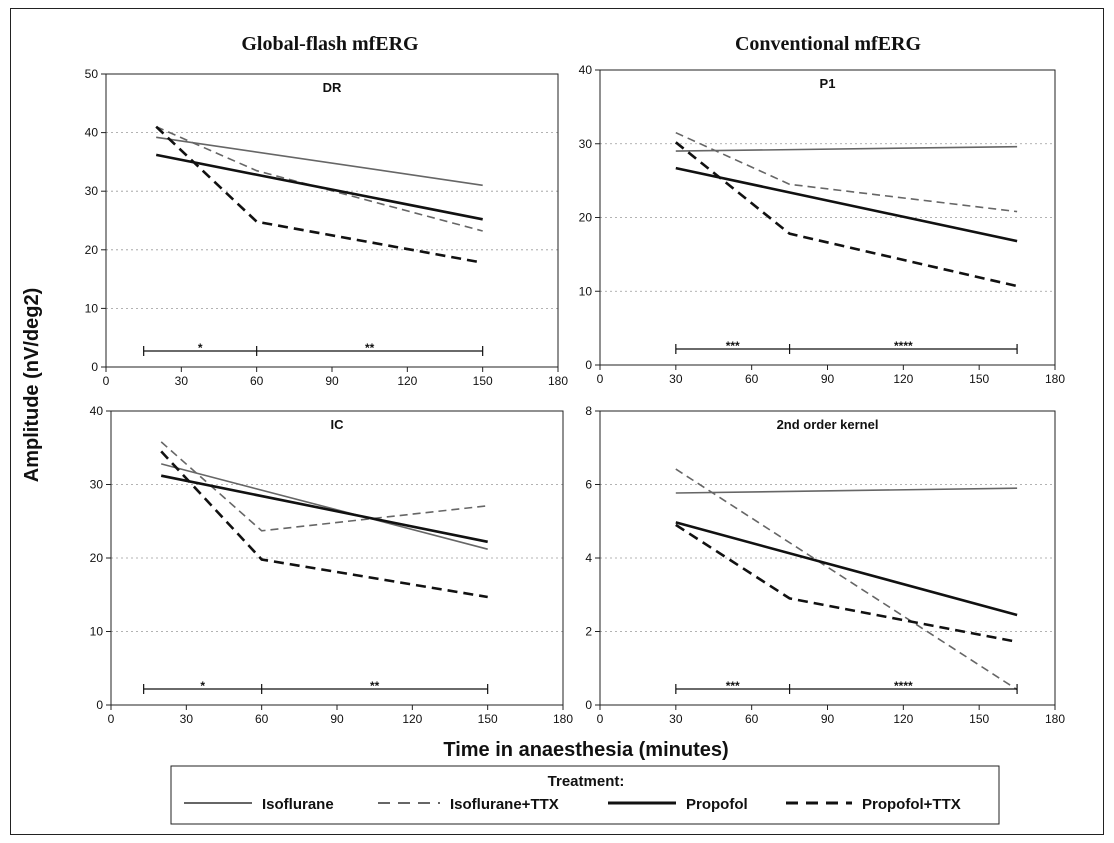  I want to click on panel-title-dr: DR, so click(332, 87).